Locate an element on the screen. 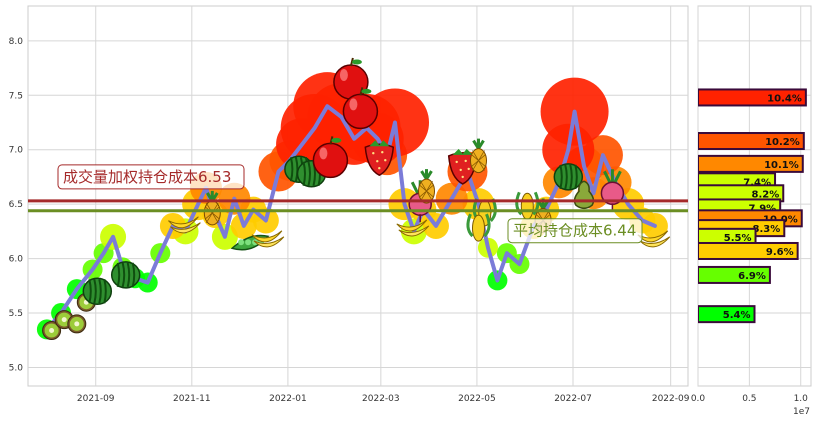 This screenshot has width=816, height=422. distribution-bar-label: 9.6% is located at coordinates (780, 252).